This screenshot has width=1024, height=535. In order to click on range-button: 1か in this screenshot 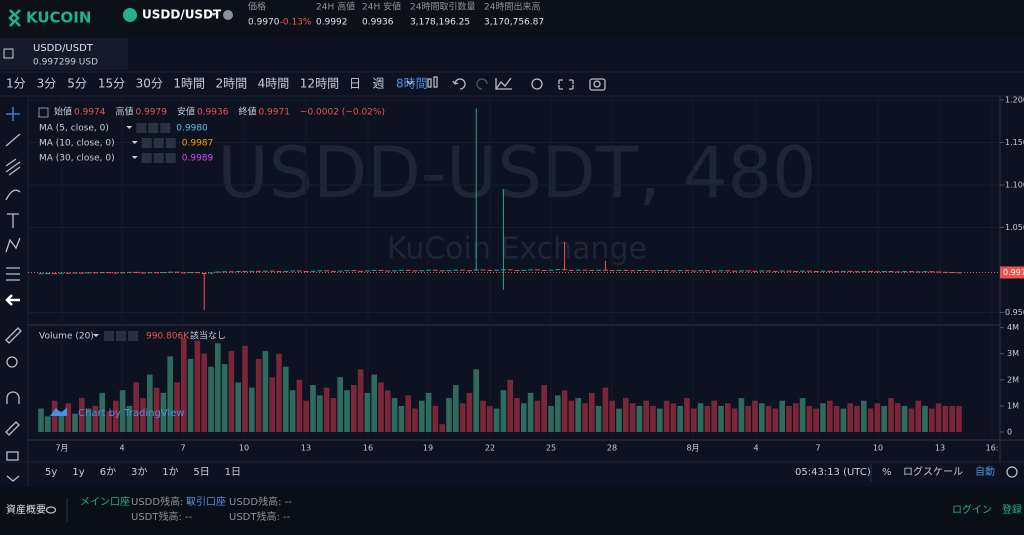, I will do `click(170, 472)`.